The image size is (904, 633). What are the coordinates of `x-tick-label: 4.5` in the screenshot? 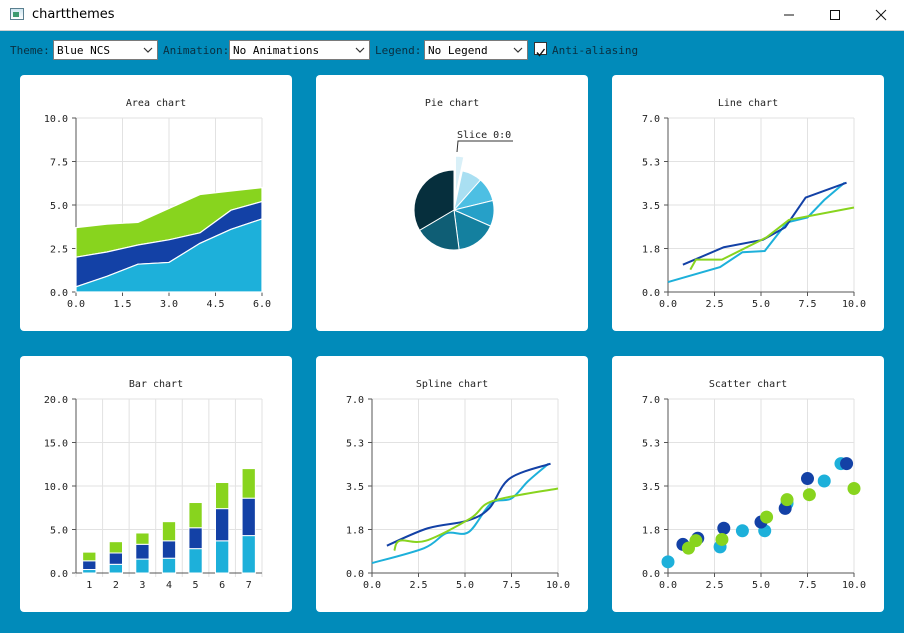 It's located at (215, 304).